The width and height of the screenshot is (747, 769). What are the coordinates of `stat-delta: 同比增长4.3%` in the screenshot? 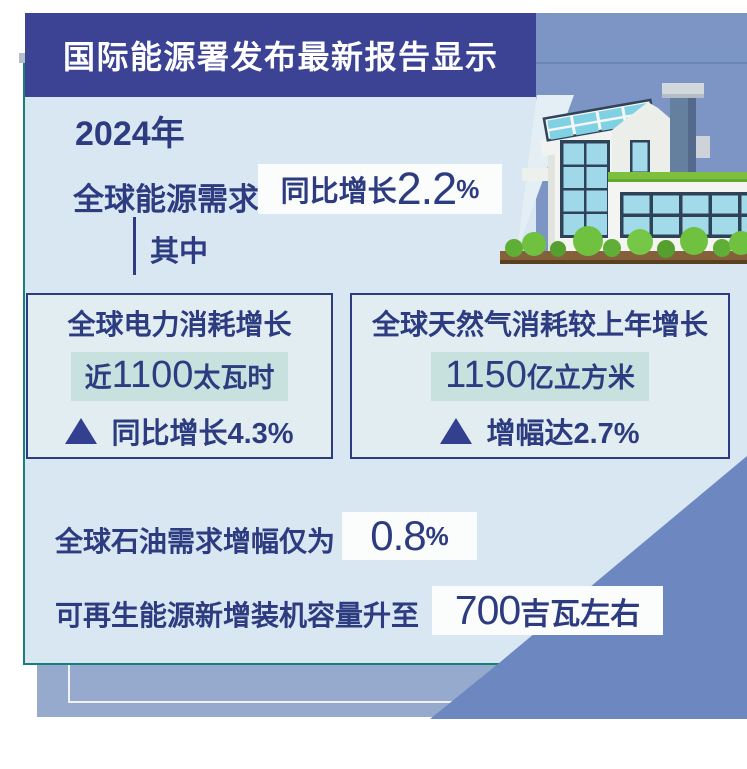 It's located at (202, 434).